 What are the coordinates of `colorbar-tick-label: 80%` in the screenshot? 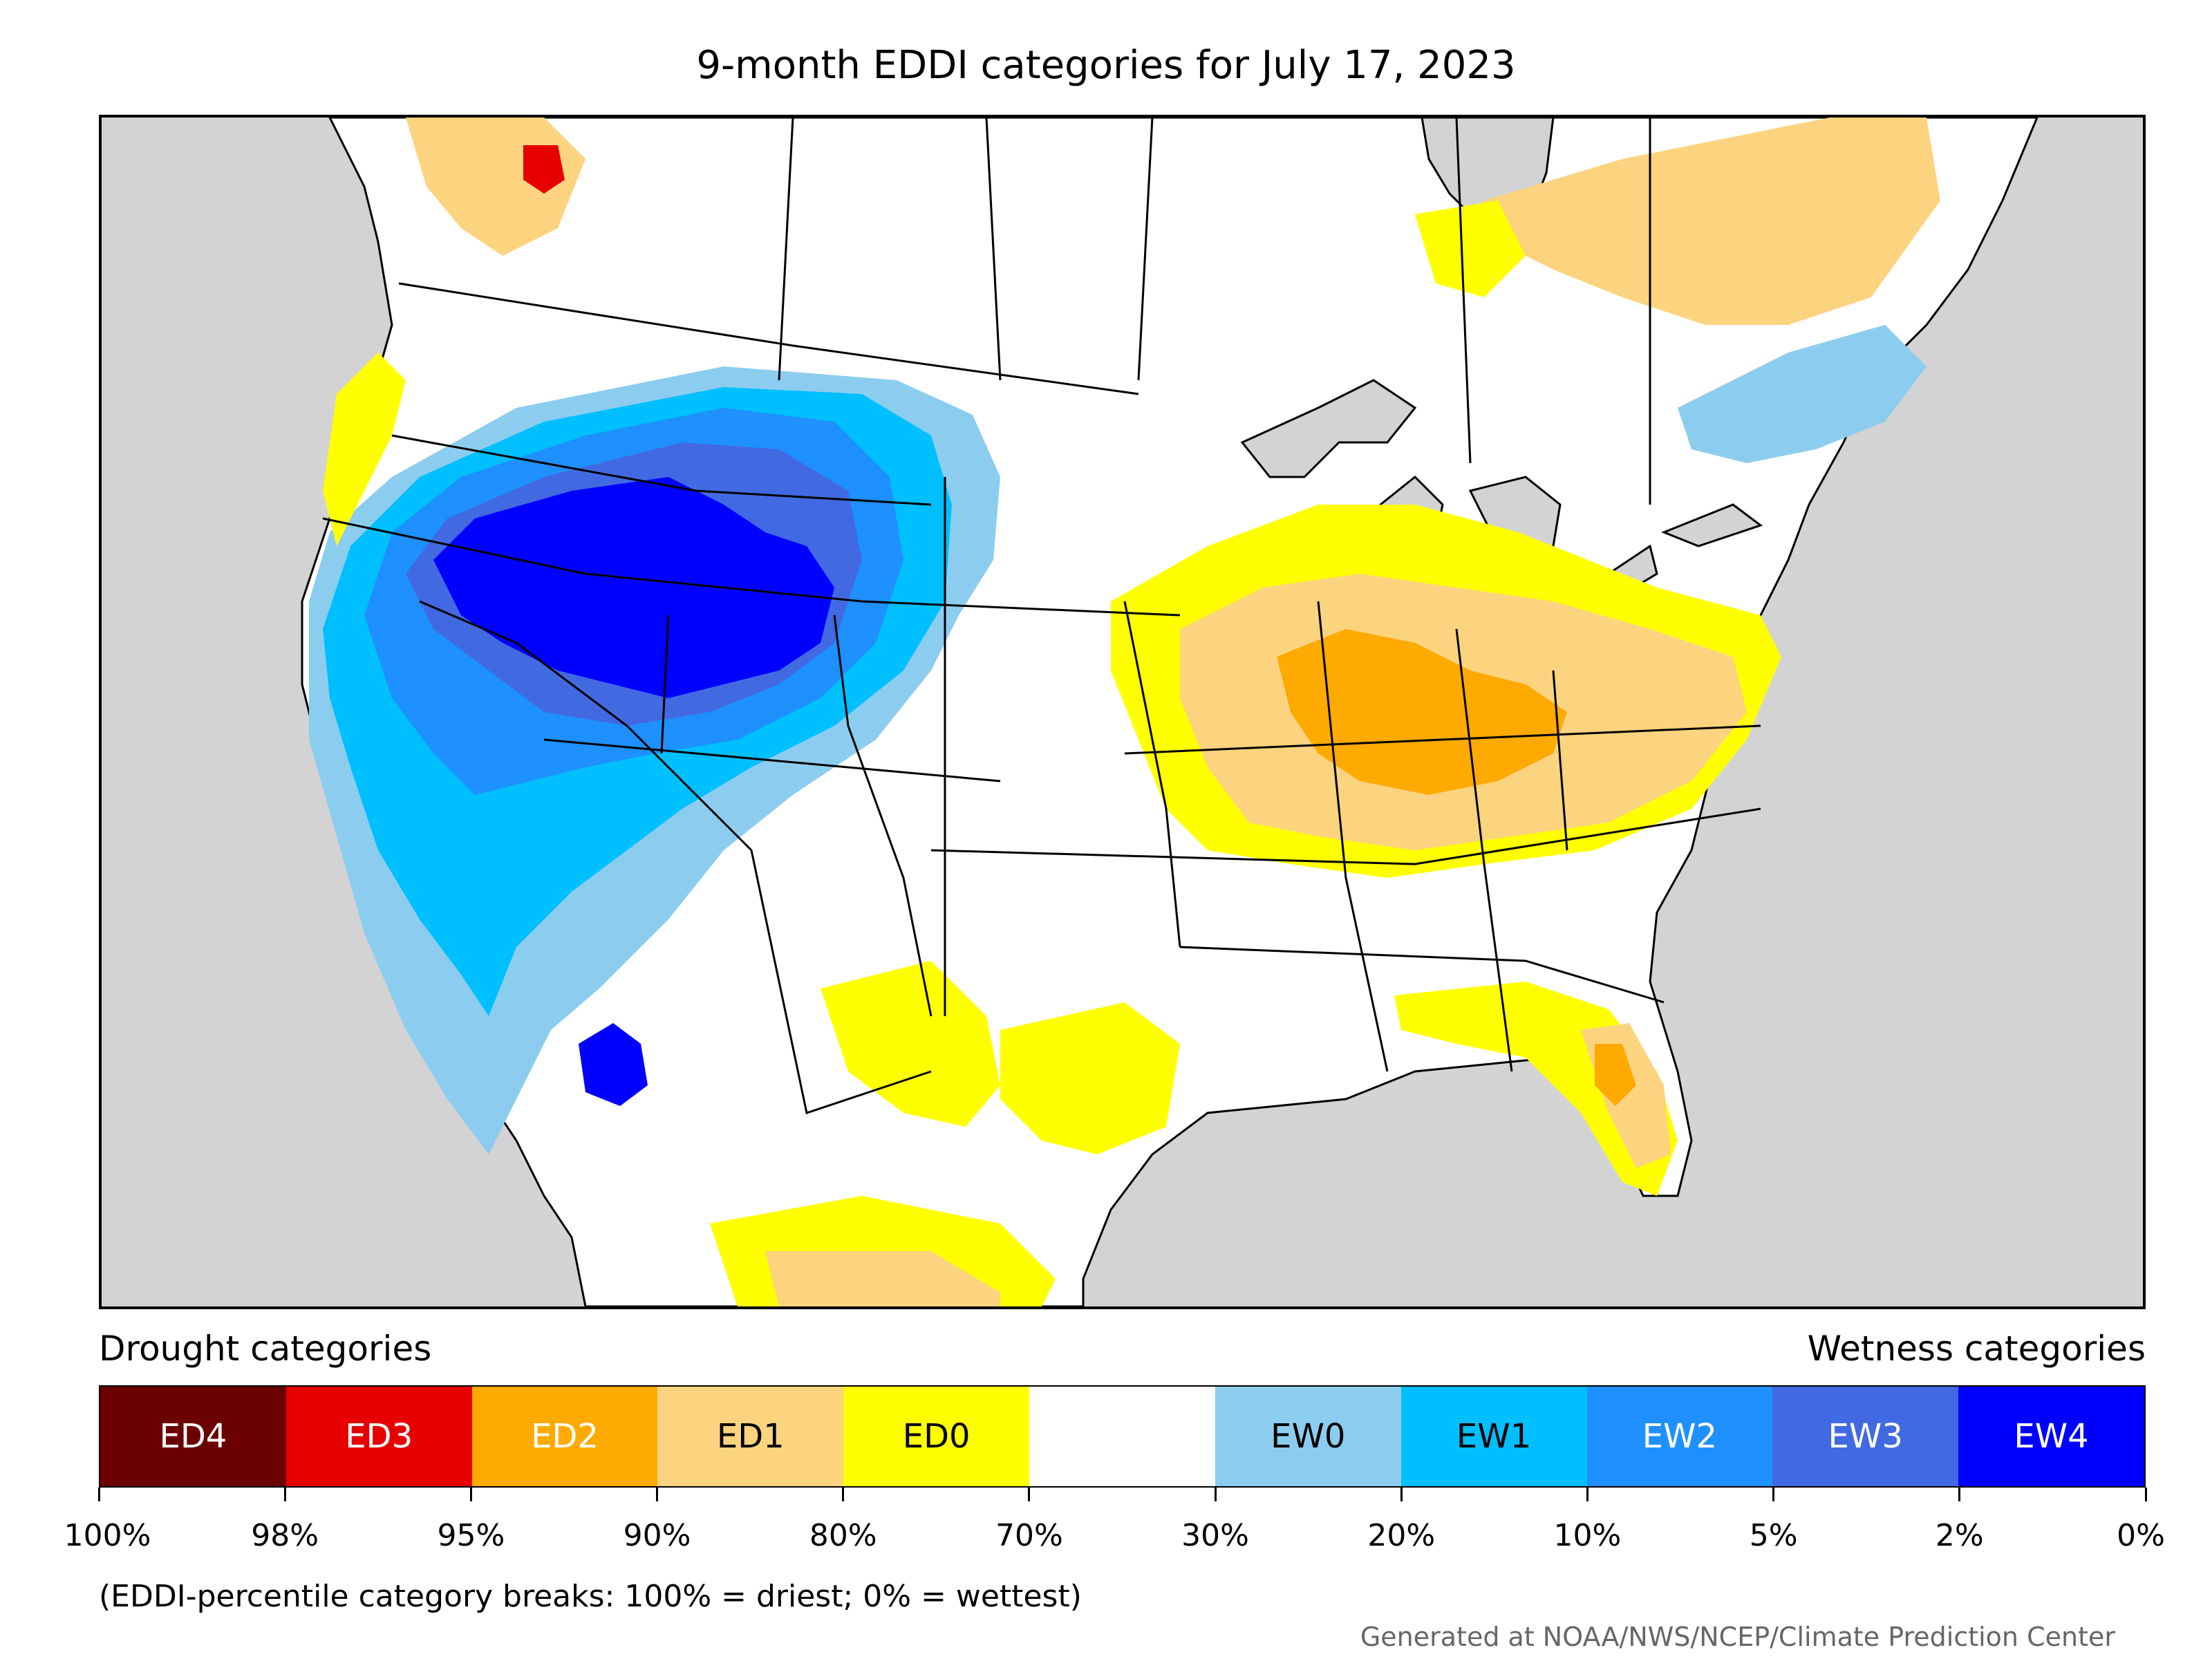 It's located at (843, 1535).